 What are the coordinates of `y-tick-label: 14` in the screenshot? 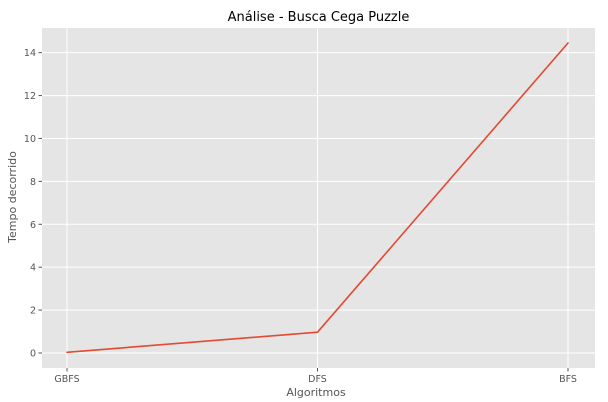 It's located at (30, 53).